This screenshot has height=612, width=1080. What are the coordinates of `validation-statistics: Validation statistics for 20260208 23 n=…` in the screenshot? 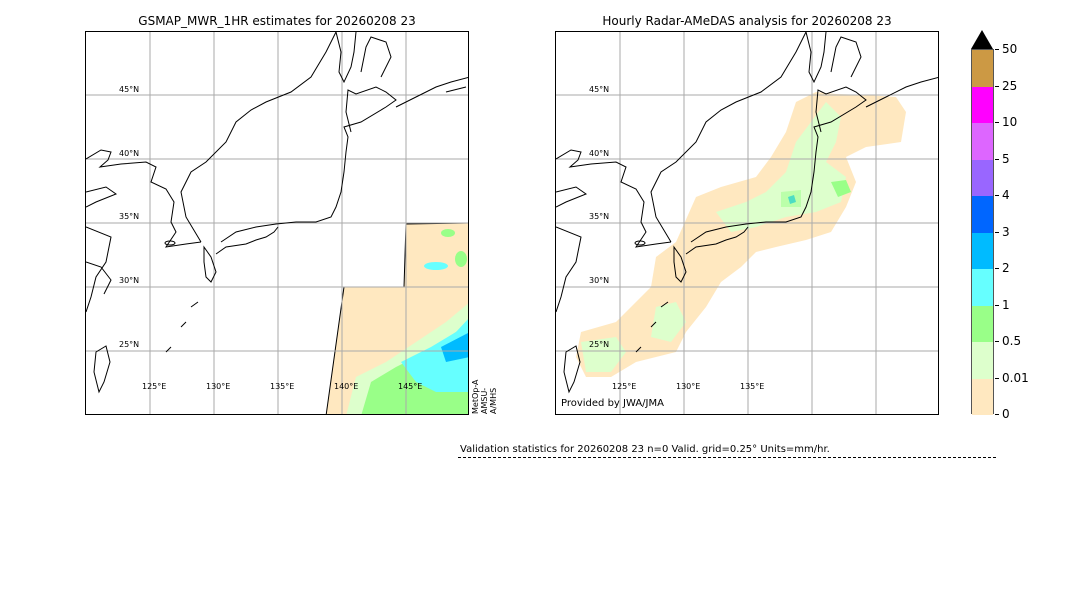 It's located at (645, 449).